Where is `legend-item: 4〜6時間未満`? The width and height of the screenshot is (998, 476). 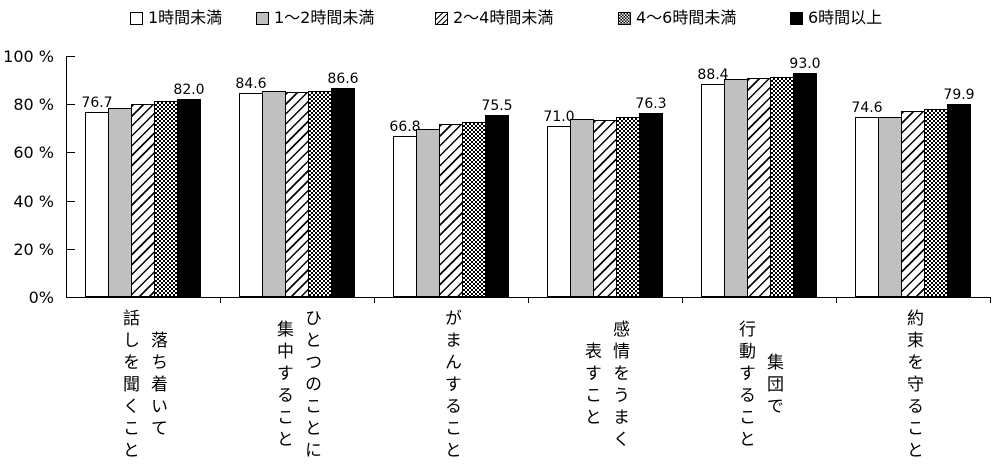 legend-item: 4〜6時間未満 is located at coordinates (677, 18).